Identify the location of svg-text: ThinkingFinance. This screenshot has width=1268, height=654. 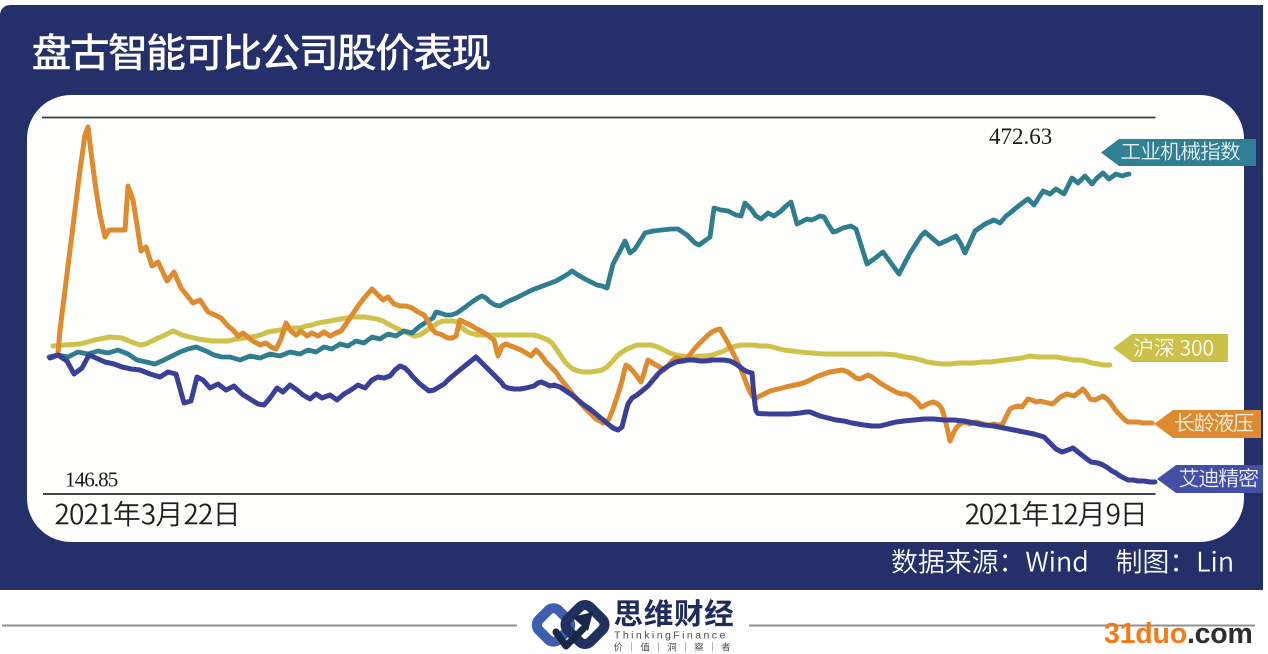
(671, 636).